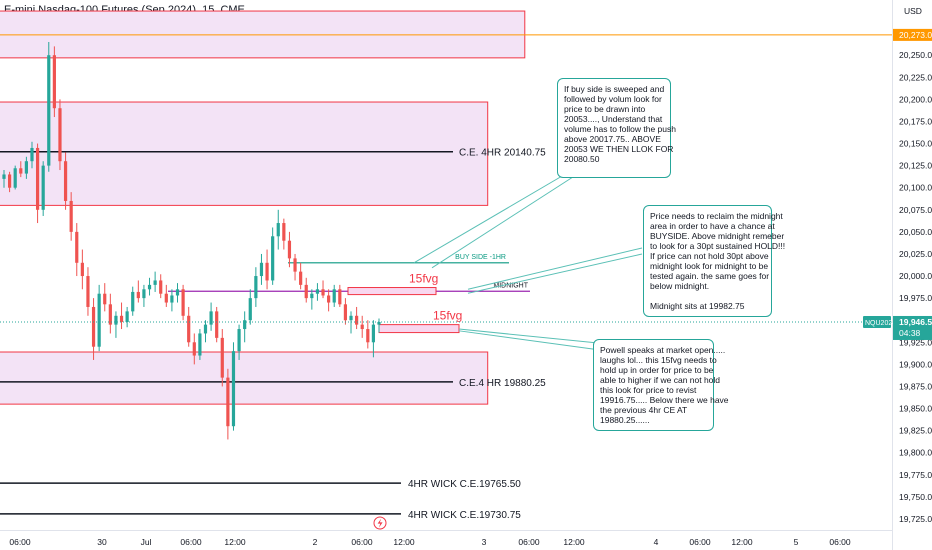 The image size is (932, 550). I want to click on note-text-line: 20053...., Understand that, so click(613, 119).